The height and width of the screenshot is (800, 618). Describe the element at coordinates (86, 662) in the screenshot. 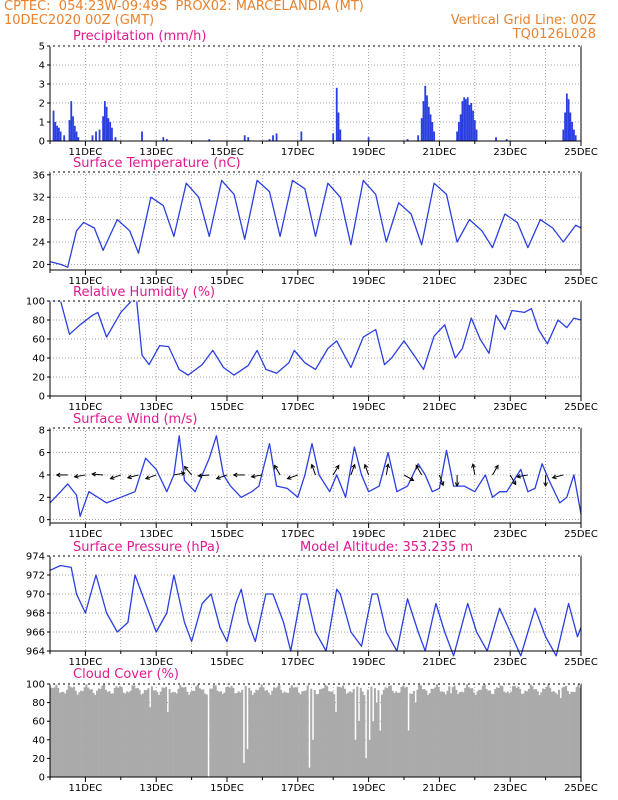

I see `x-tick-label: 11DEC` at that location.